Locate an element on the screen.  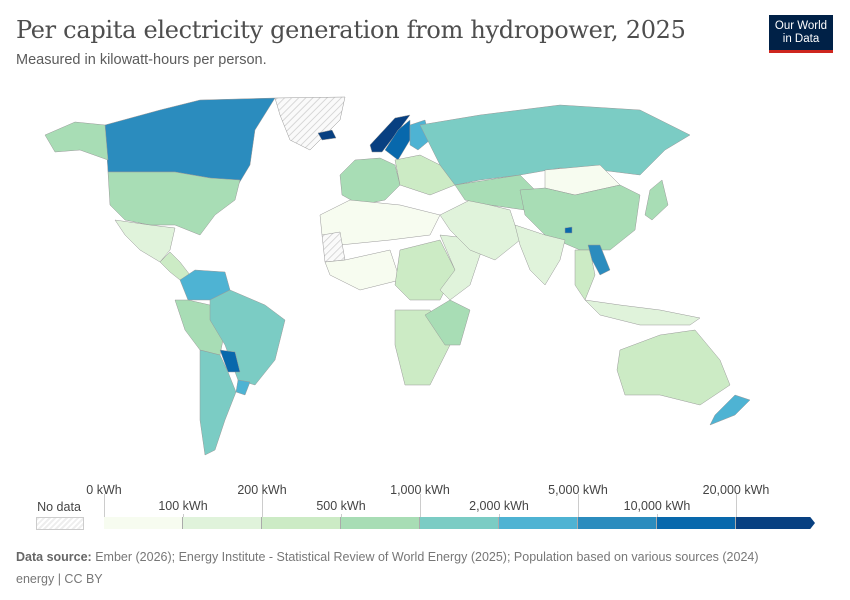
legend-break-label: 500 kWh is located at coordinates (341, 506).